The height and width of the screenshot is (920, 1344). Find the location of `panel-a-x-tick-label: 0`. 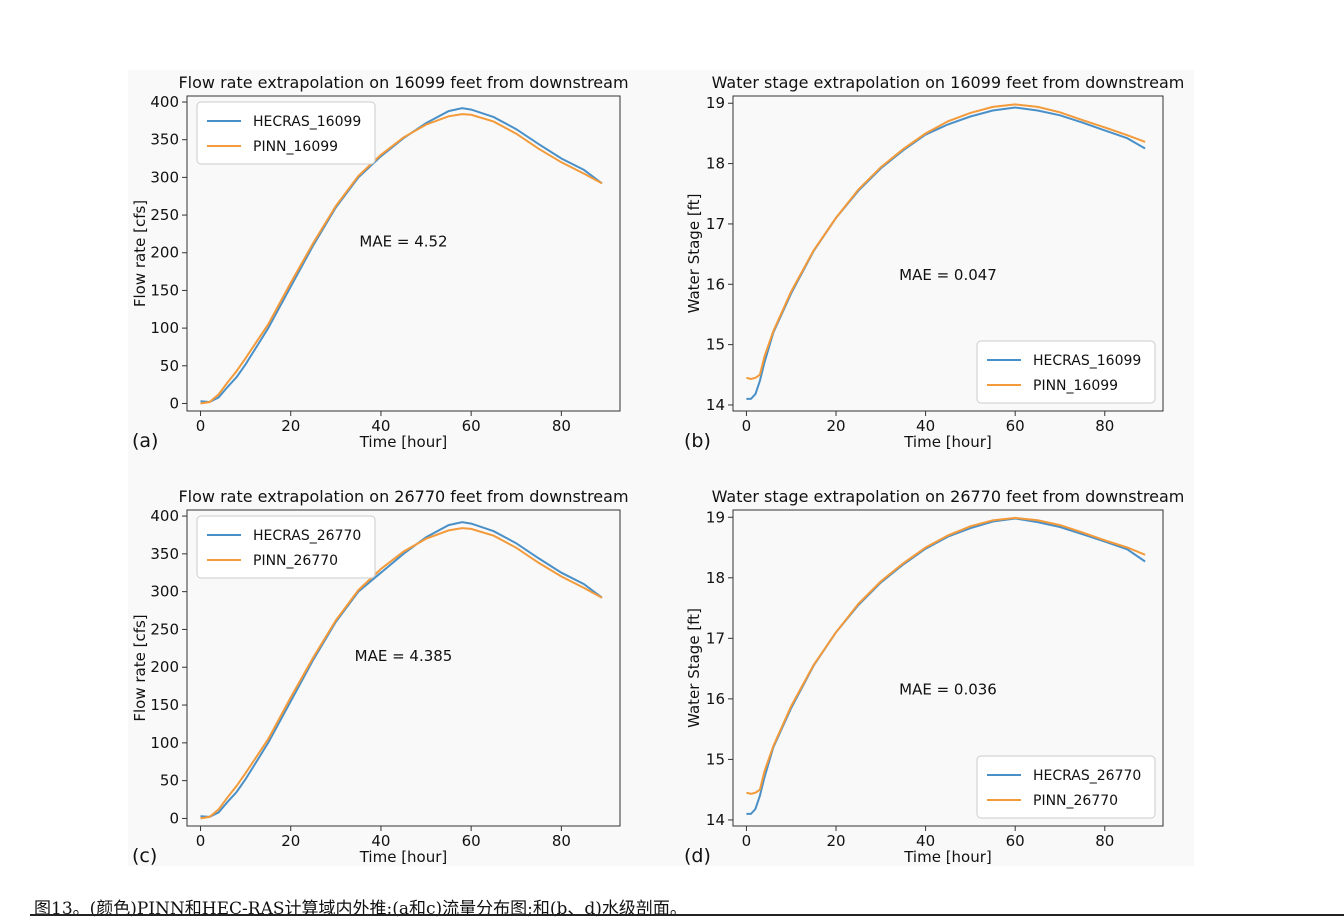

panel-a-x-tick-label: 0 is located at coordinates (201, 426).